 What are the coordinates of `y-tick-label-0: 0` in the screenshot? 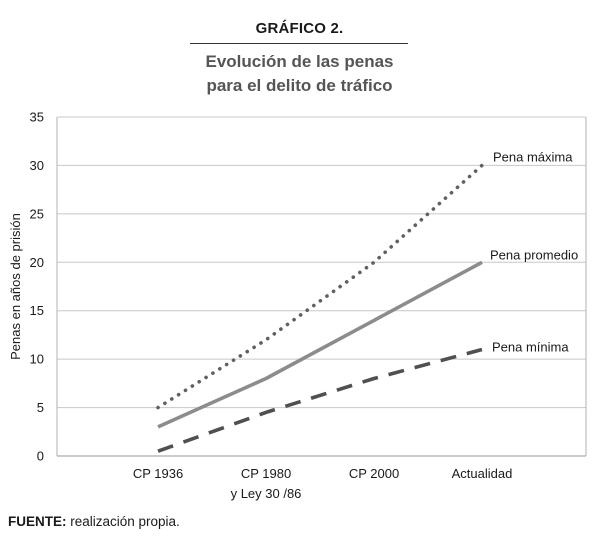 It's located at (40, 456).